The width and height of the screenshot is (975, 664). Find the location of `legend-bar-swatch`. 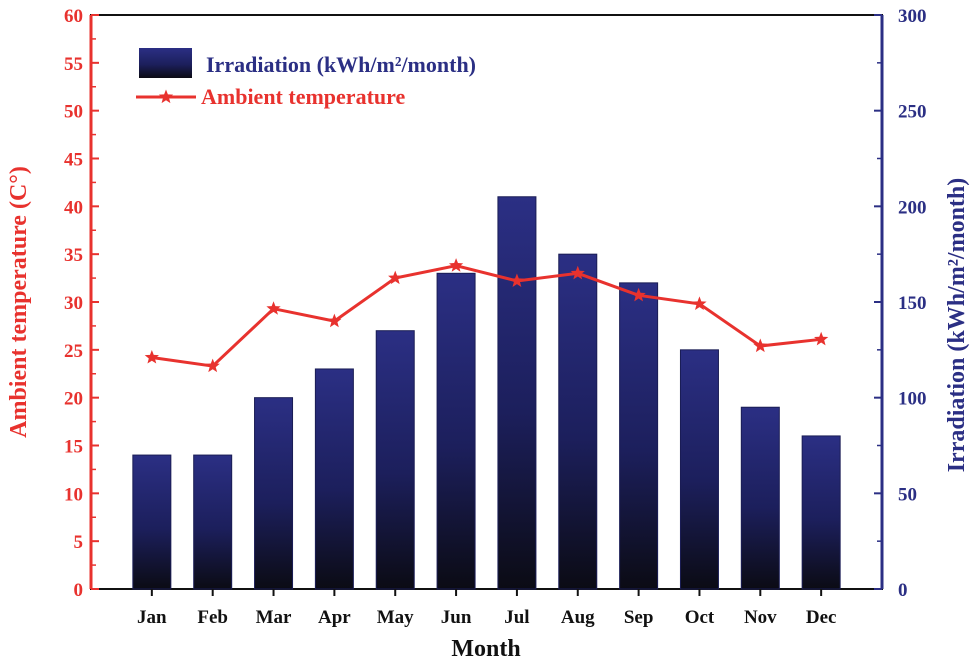

legend-bar-swatch is located at coordinates (165, 63).